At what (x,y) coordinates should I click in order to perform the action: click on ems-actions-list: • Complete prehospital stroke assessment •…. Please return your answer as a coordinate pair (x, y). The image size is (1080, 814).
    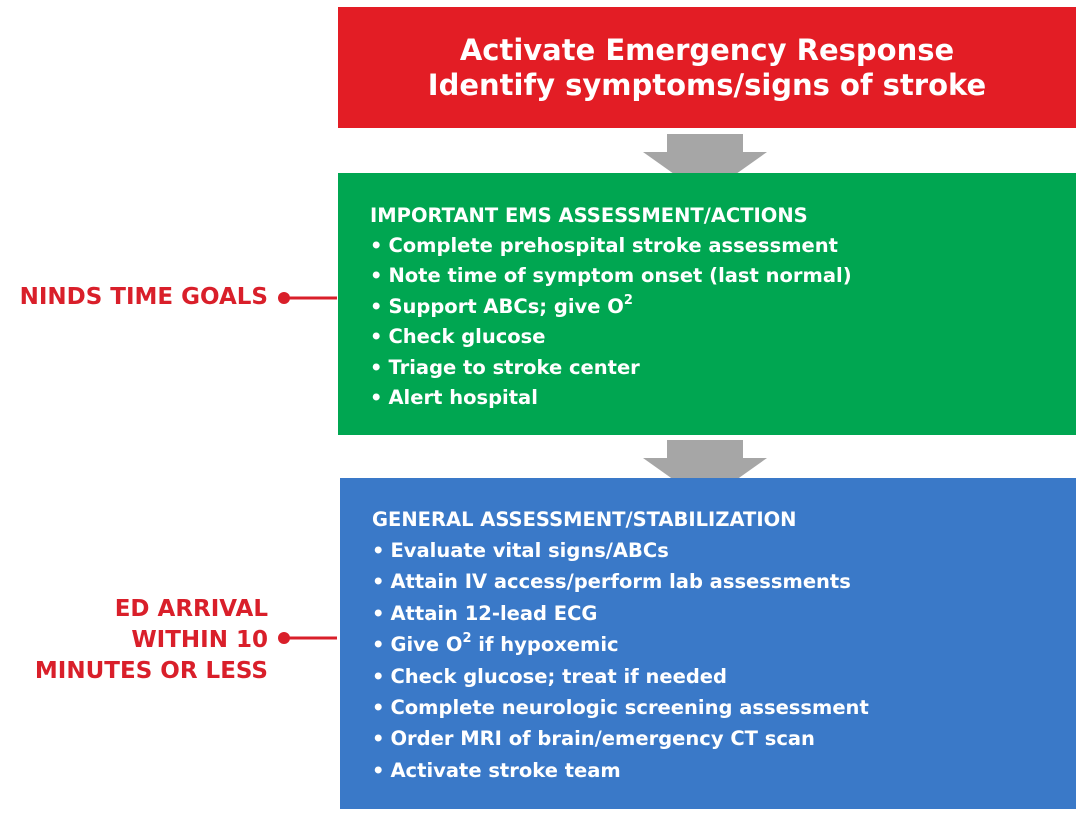
    Looking at the image, I should click on (723, 322).